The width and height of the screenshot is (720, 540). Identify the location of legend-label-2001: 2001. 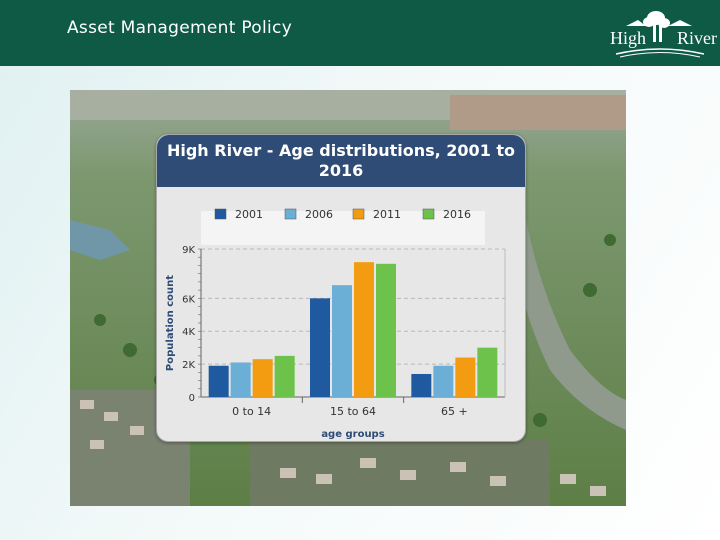
(249, 214).